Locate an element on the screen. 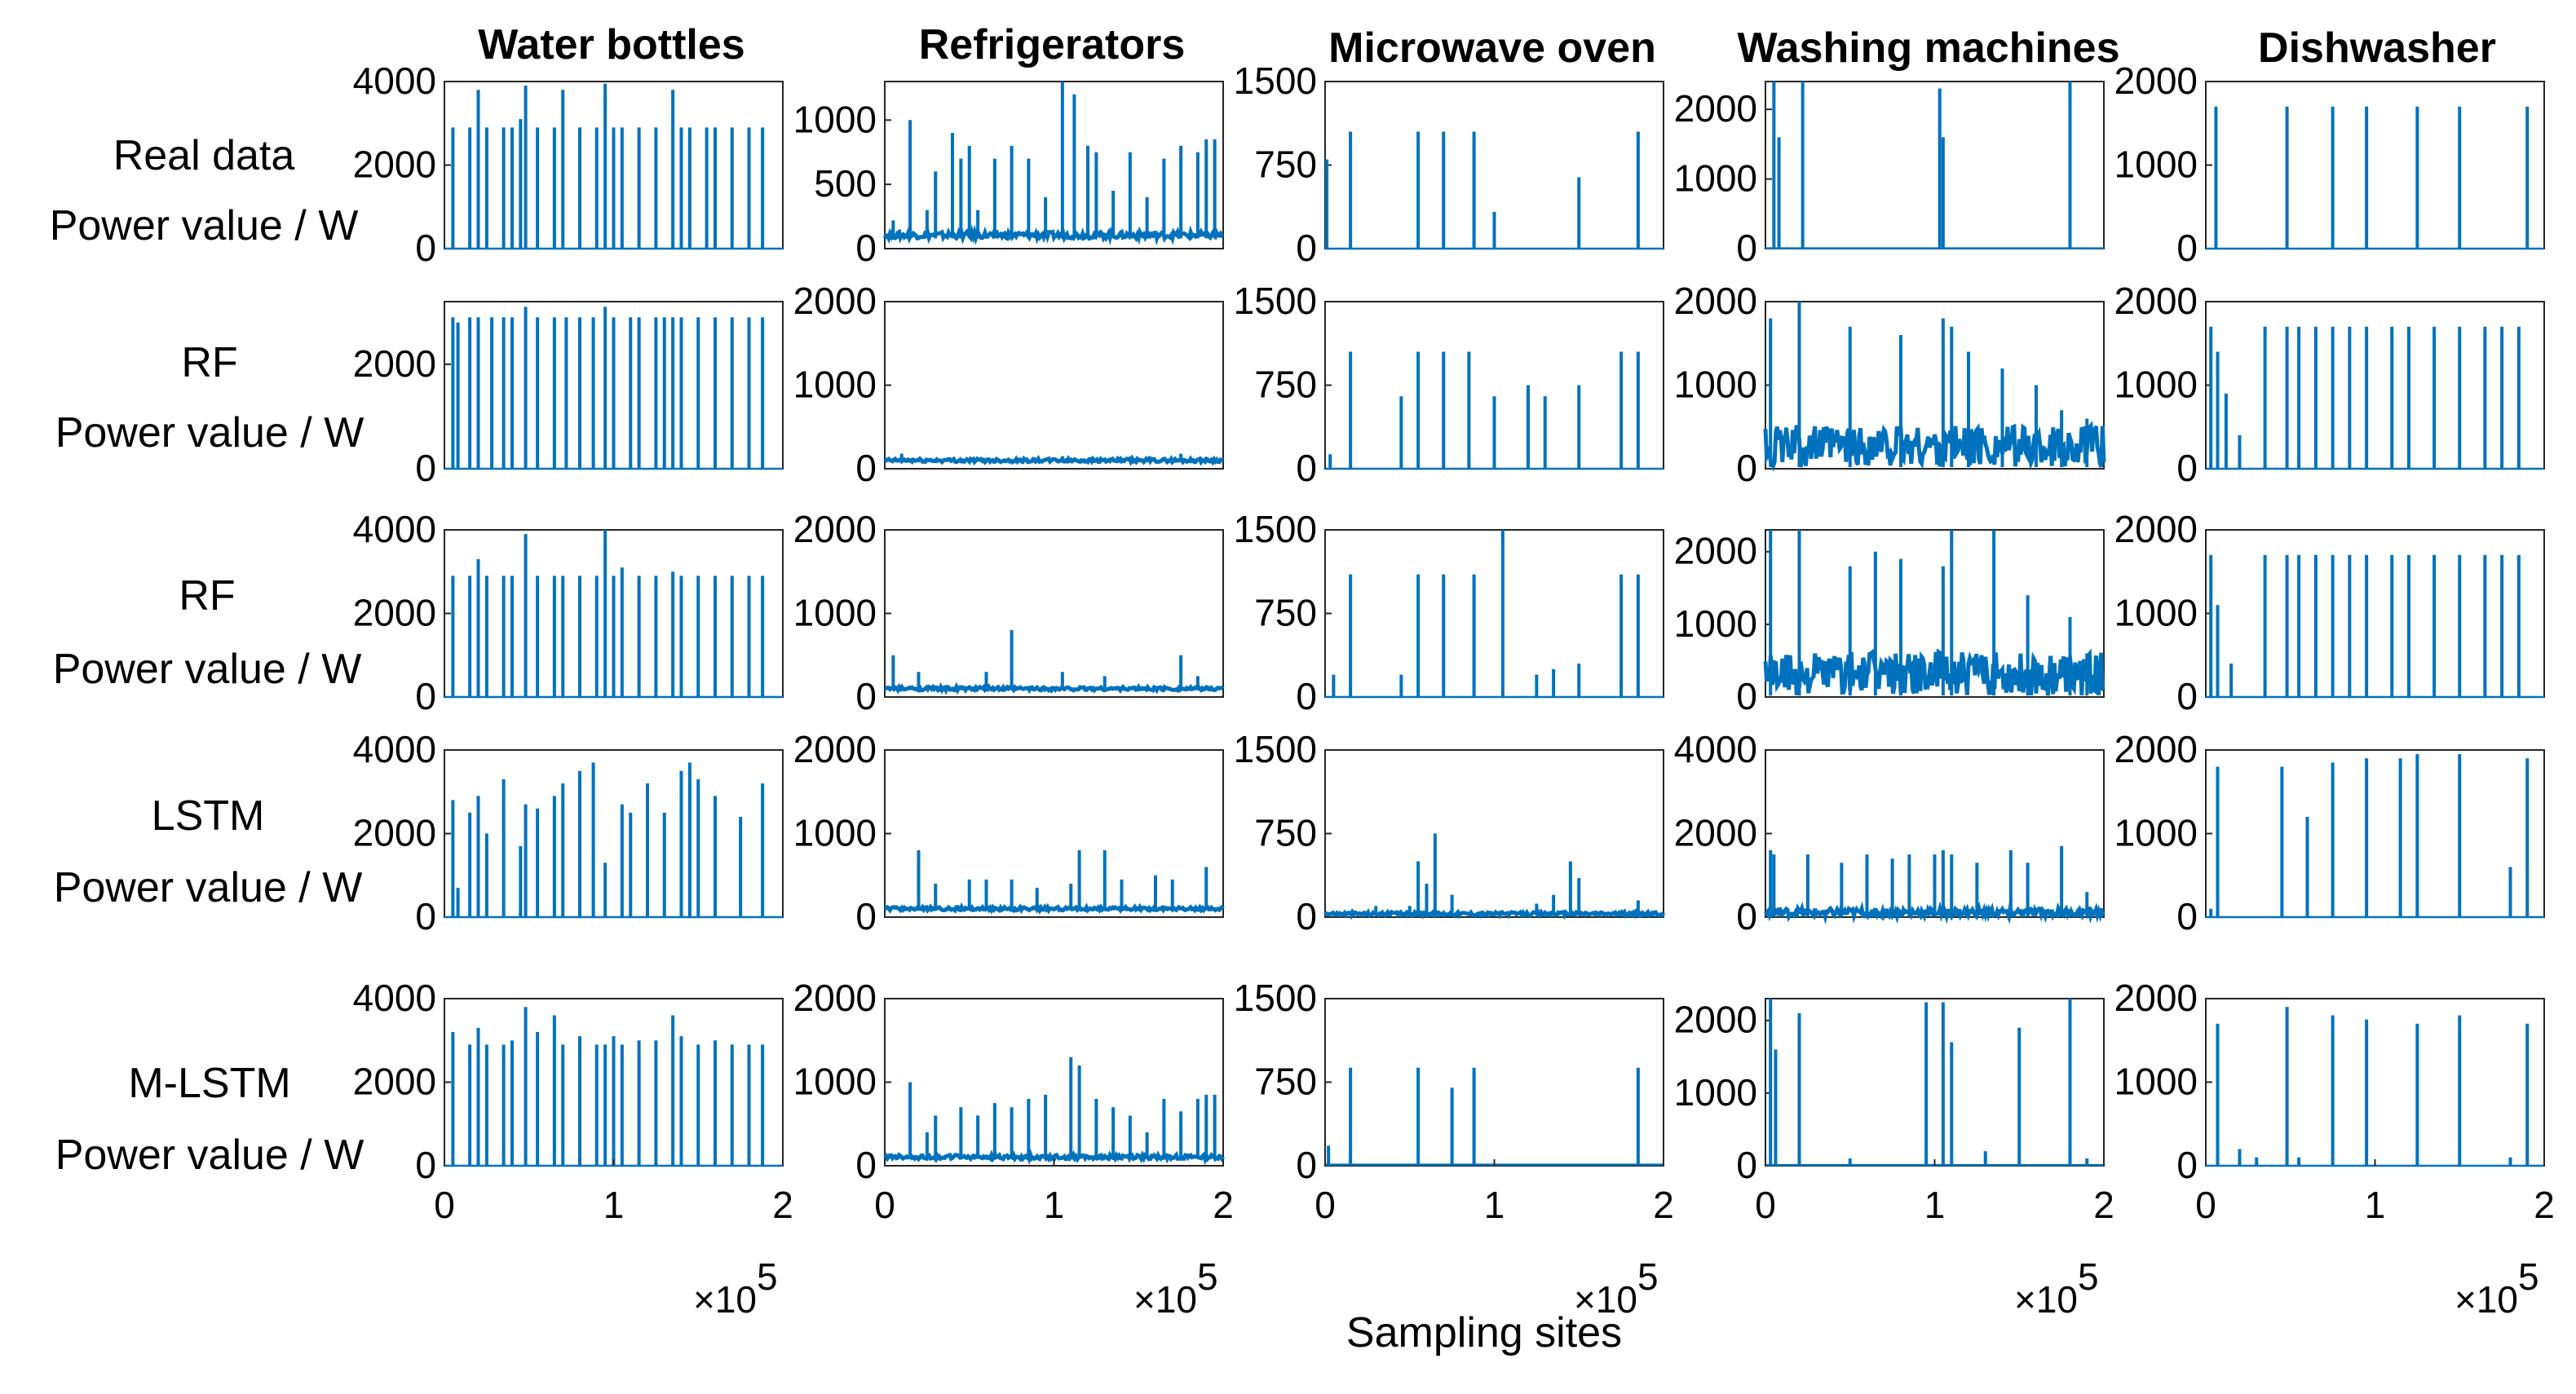  panel-r1-c0: 2000 0 is located at coordinates (568, 395).